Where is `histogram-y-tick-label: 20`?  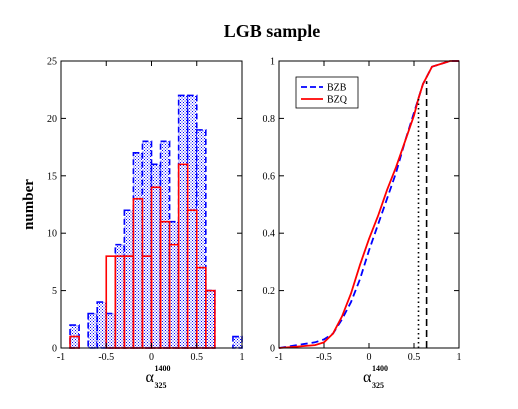 histogram-y-tick-label: 20 is located at coordinates (52, 119).